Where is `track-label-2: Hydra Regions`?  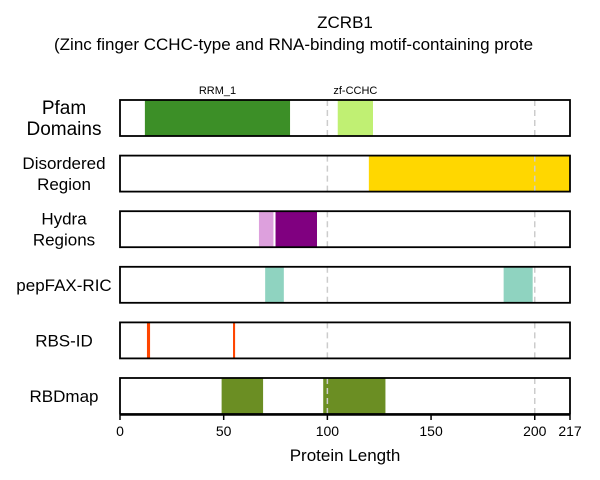 track-label-2: Hydra Regions is located at coordinates (64, 230).